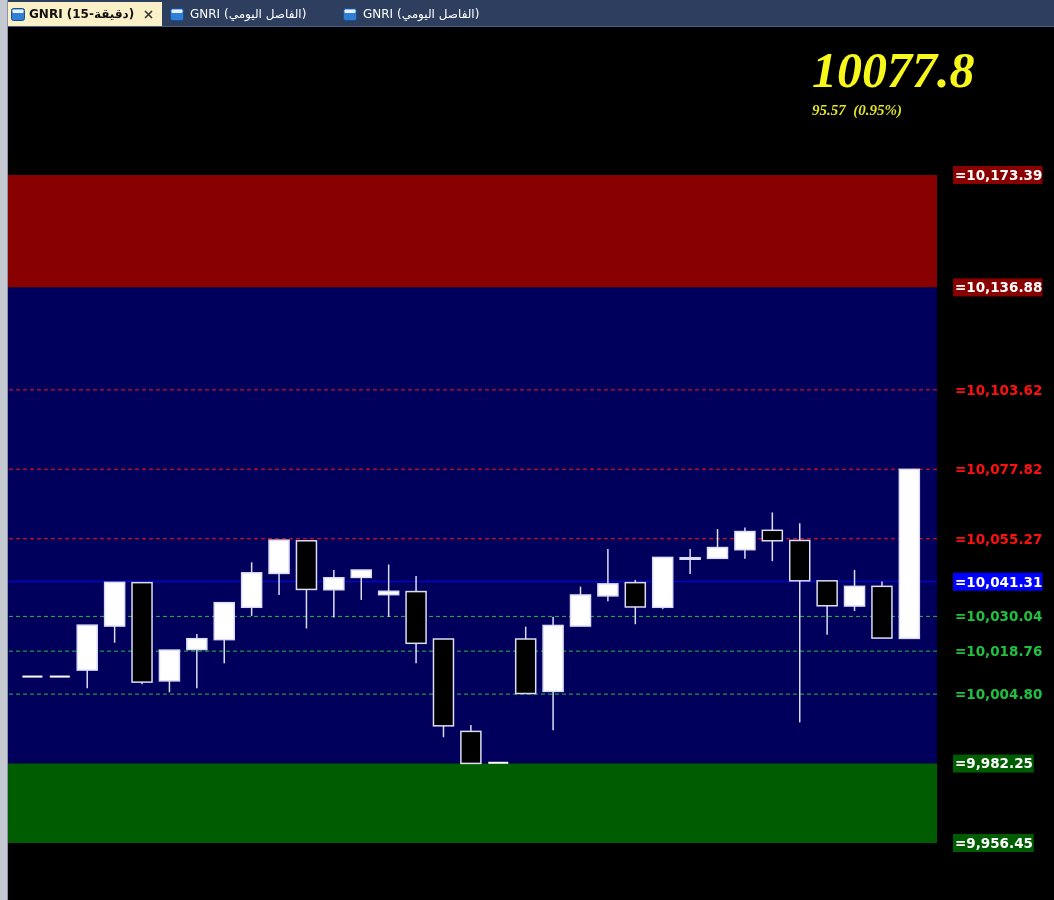  I want to click on y-tick-label: =9,956.45, so click(994, 842).